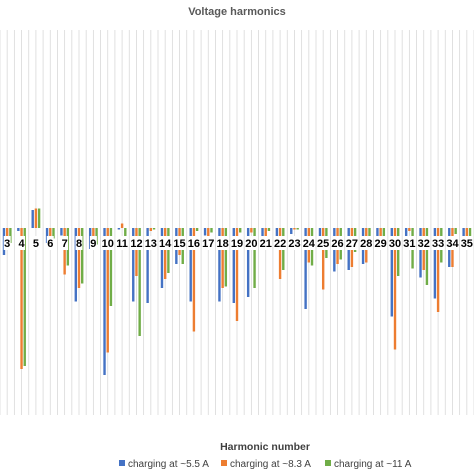 This screenshot has height=474, width=474. I want to click on bar-charging-at-5-5-a-h8, so click(75, 265).